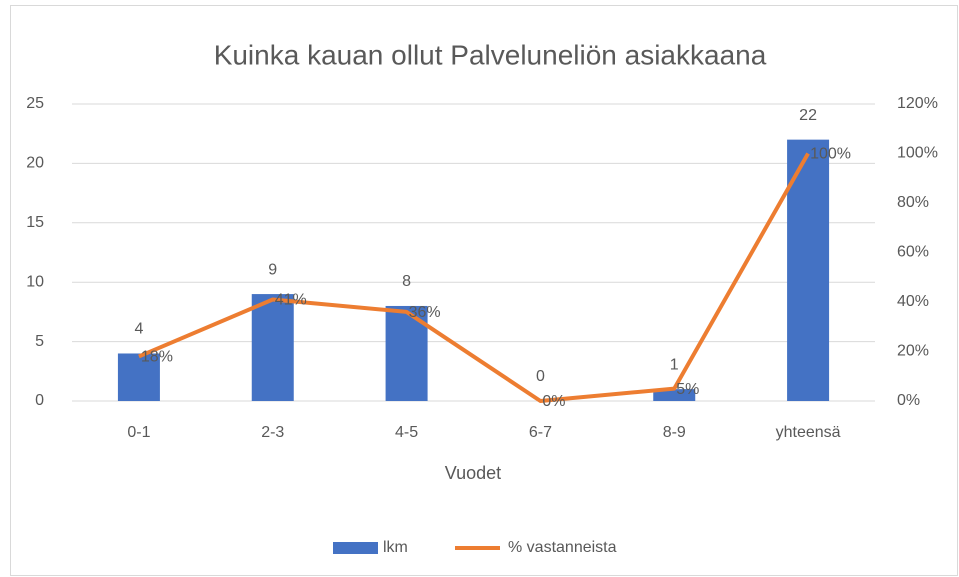 This screenshot has height=577, width=959. What do you see at coordinates (540, 376) in the screenshot?
I see `bar-value-label: 0` at bounding box center [540, 376].